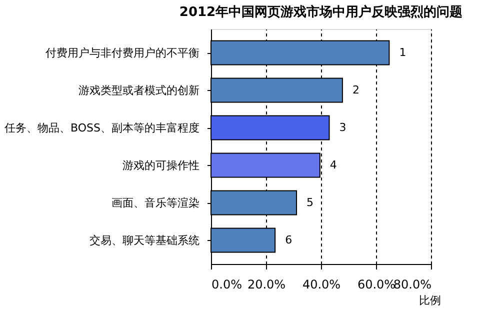  What do you see at coordinates (266, 285) in the screenshot?
I see `x-tick-label: 20.0%` at bounding box center [266, 285].